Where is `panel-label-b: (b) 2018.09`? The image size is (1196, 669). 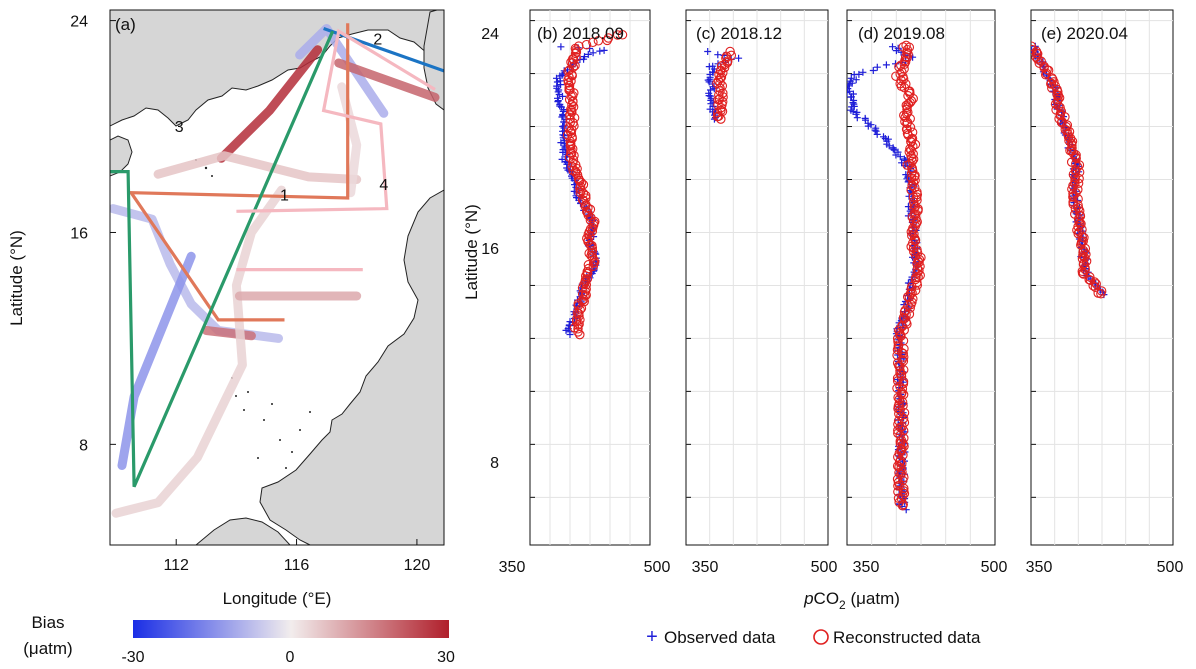
panel-label-b: (b) 2018.09 is located at coordinates (580, 33).